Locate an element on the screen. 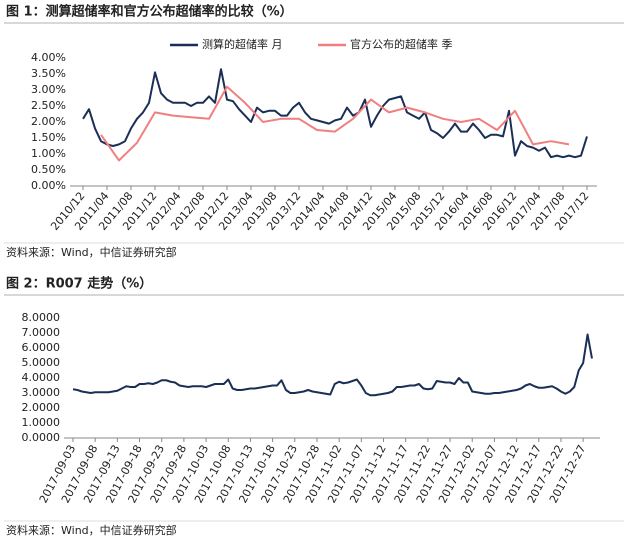  y-tick-label: 2.0000 is located at coordinates (41, 407).